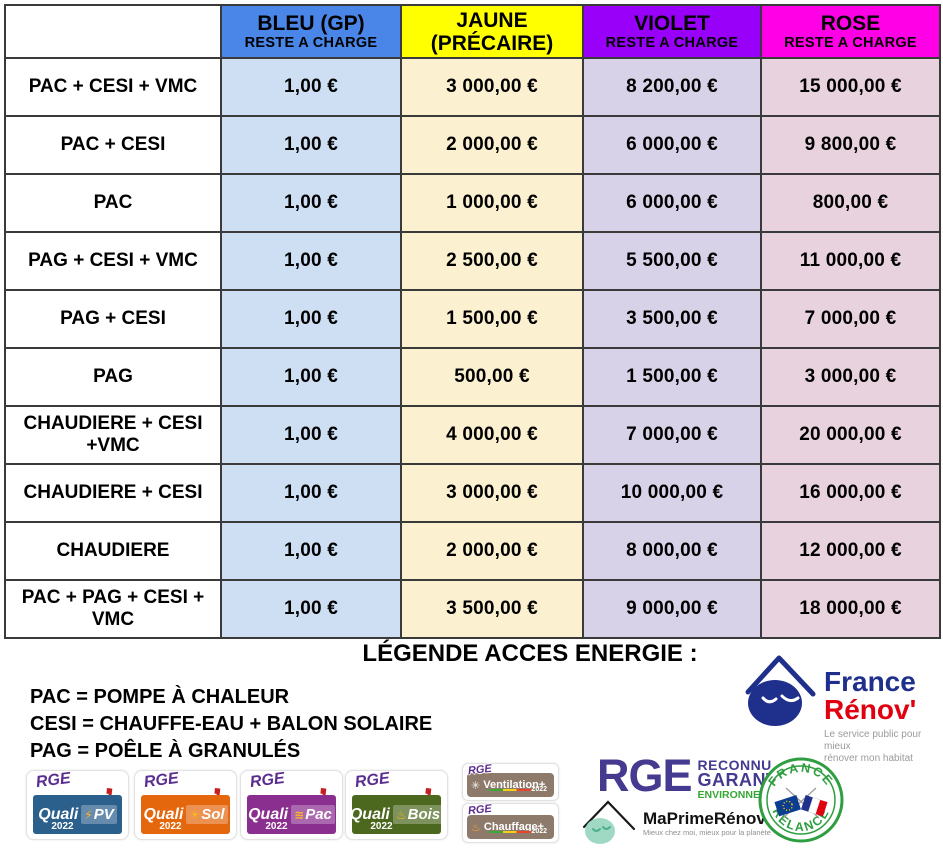 The image size is (943, 850). I want to click on plus-card-label: Chauffage+, so click(514, 827).